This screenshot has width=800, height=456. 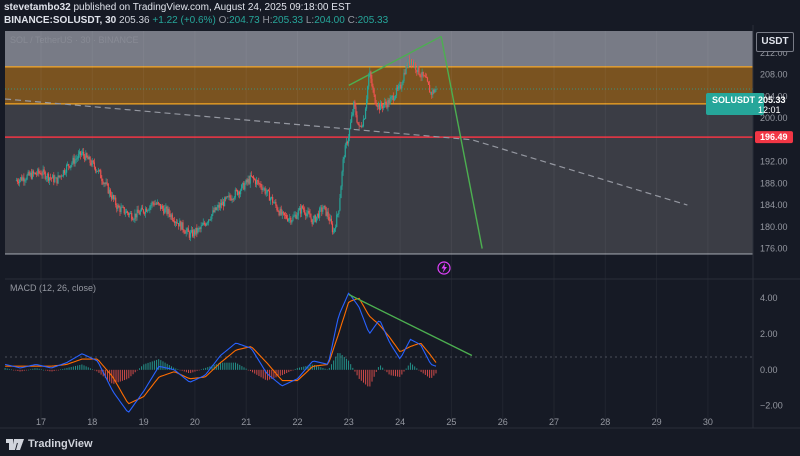 I want to click on macd-tick-label: 4.00, so click(x=769, y=298).